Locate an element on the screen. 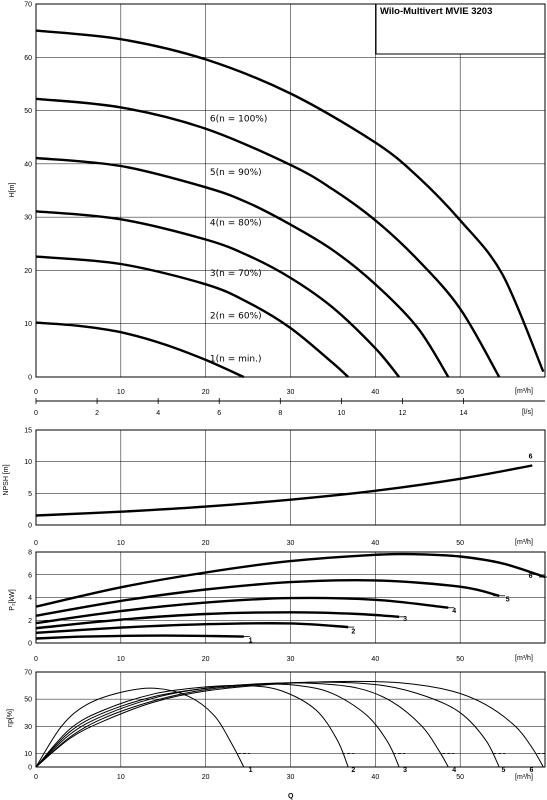 This screenshot has width=547, height=800. head-curve-label-5: 5(n = 90%) is located at coordinates (236, 173).